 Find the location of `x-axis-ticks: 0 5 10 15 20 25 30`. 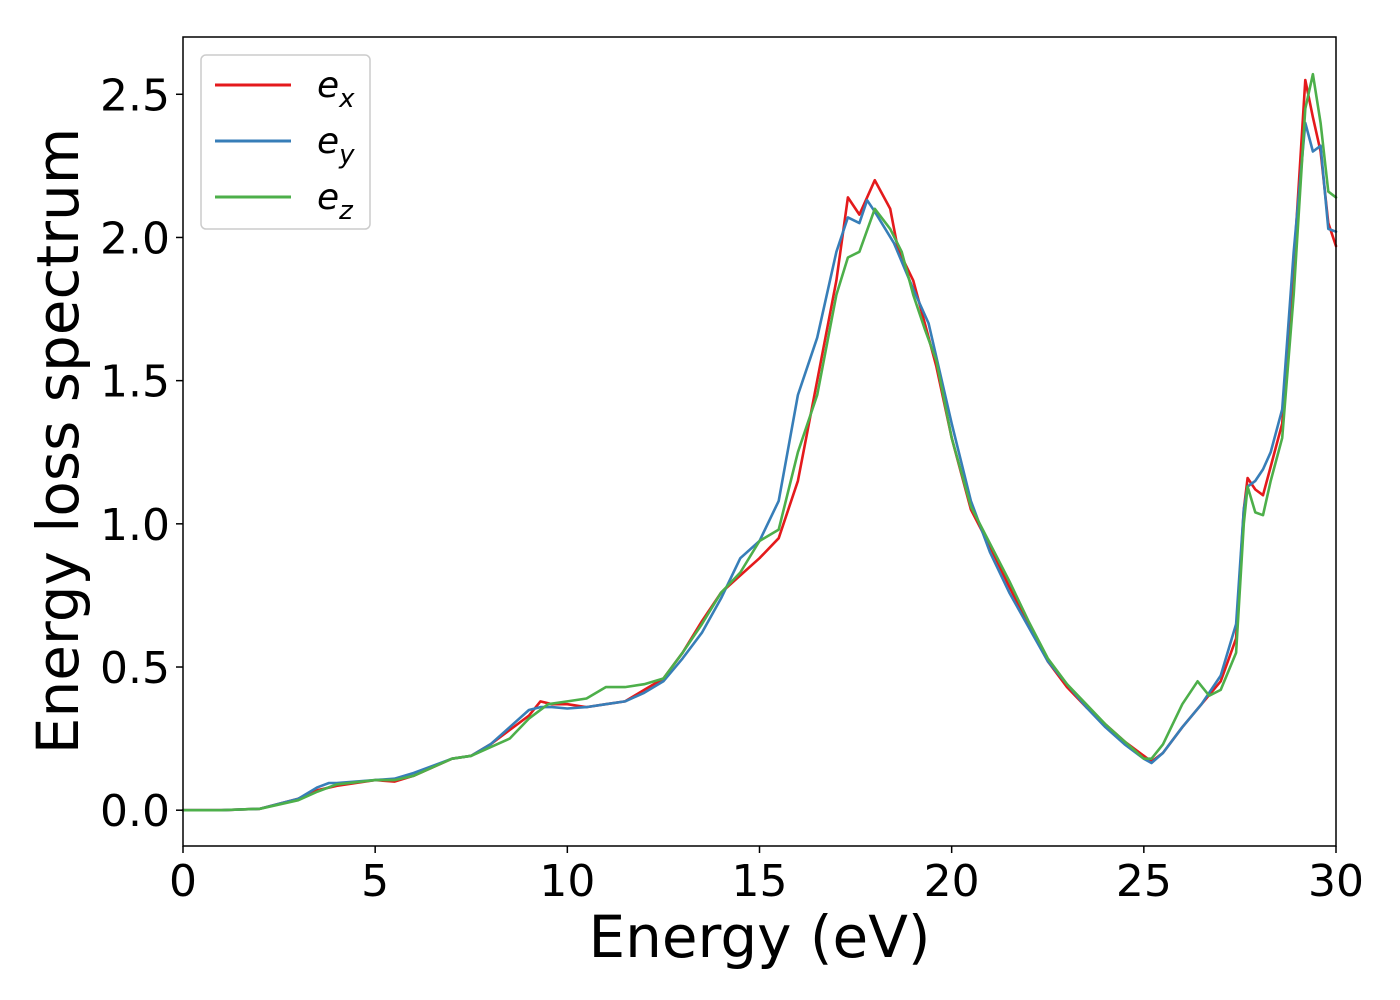

x-axis-ticks: 0 5 10 15 20 25 30 is located at coordinates (766, 876).